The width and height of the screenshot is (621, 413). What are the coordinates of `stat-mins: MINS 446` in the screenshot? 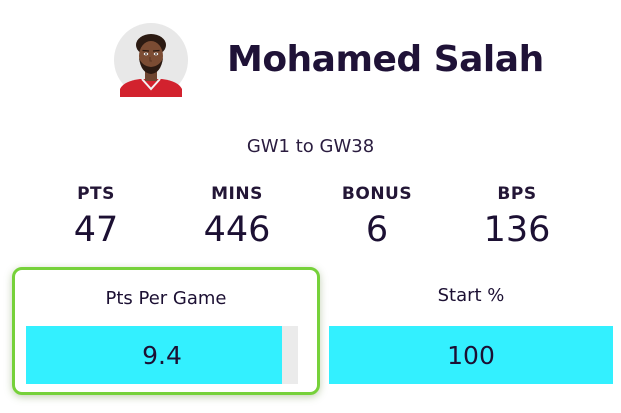 It's located at (237, 217).